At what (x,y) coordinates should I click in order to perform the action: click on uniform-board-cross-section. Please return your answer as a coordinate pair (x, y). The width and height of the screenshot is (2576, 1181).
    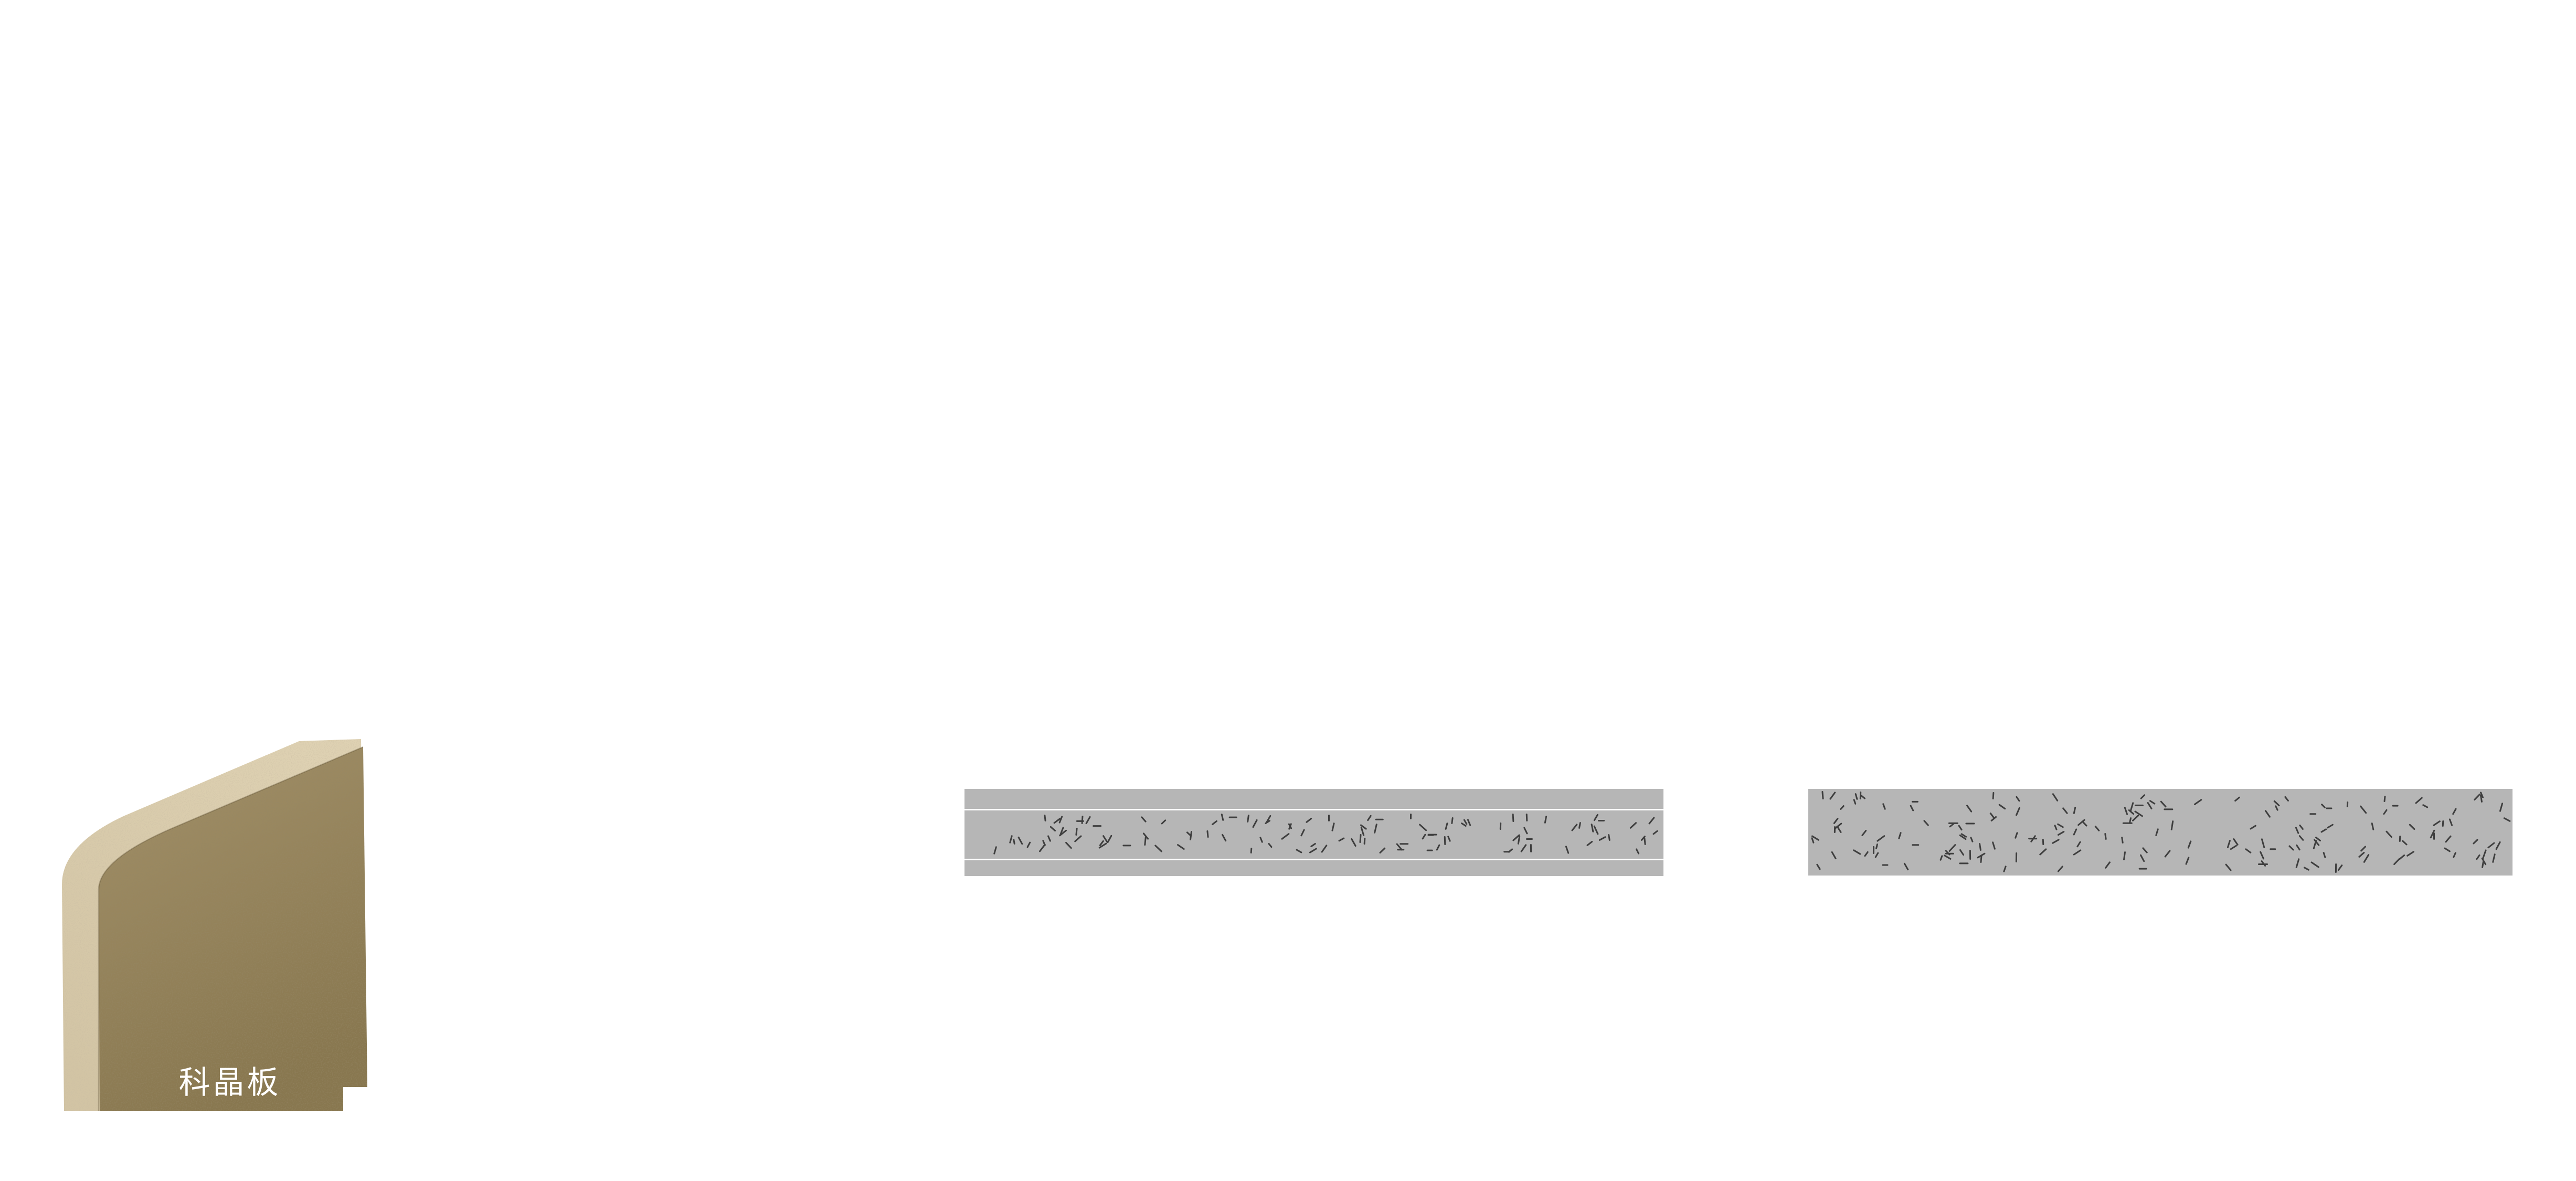
    Looking at the image, I should click on (2160, 832).